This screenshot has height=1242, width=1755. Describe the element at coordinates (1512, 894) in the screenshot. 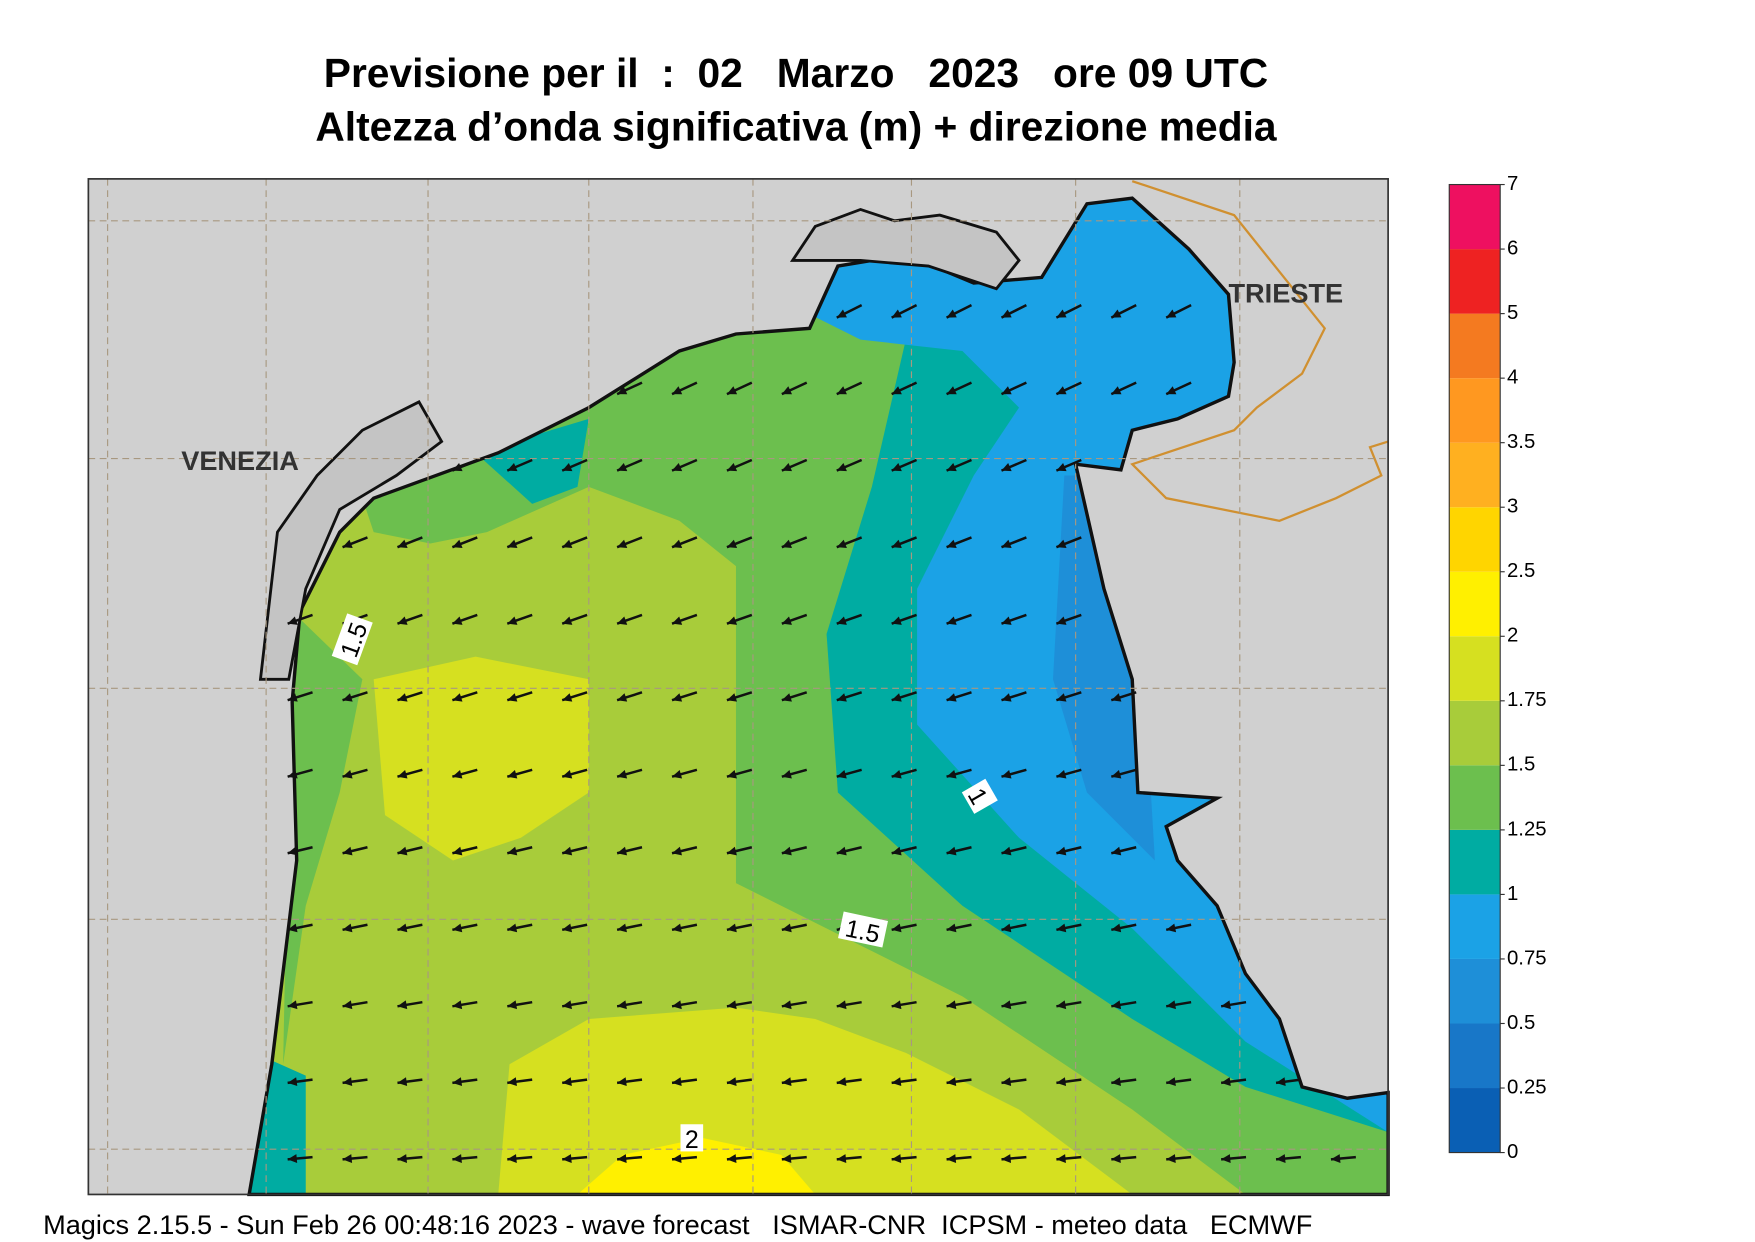

I see `colorbar-label: 1` at that location.